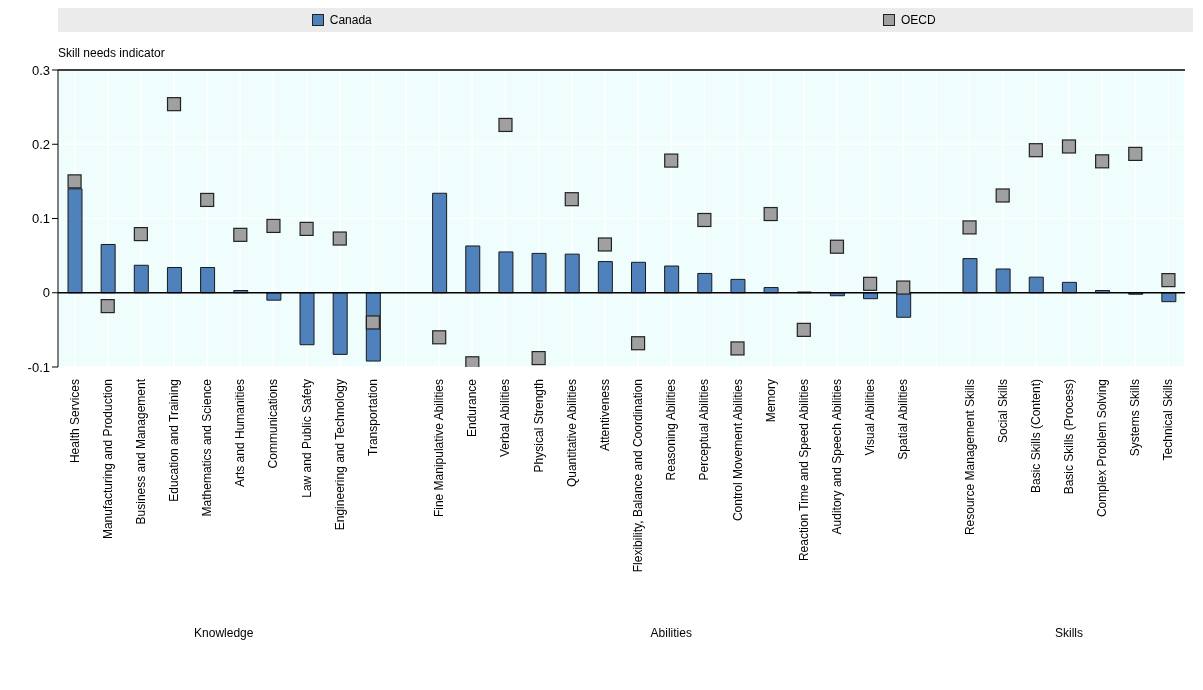  Describe the element at coordinates (918, 20) in the screenshot. I see `legend-label: OECD` at that location.